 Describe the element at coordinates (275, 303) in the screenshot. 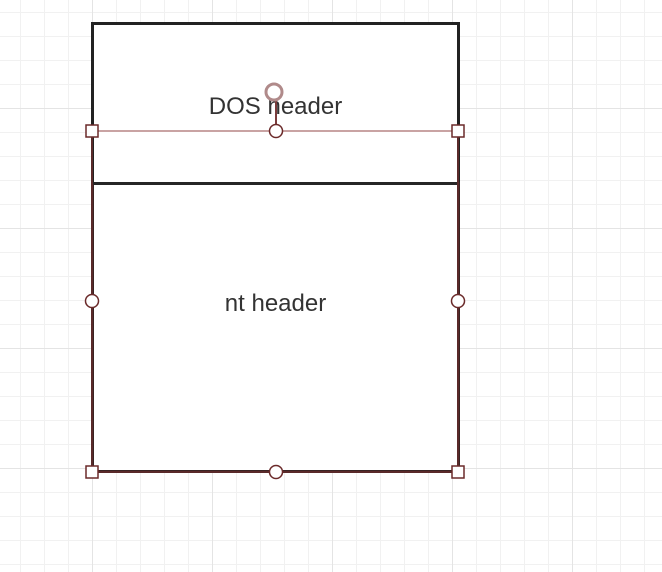

I see `nt-header-label: nt header` at that location.